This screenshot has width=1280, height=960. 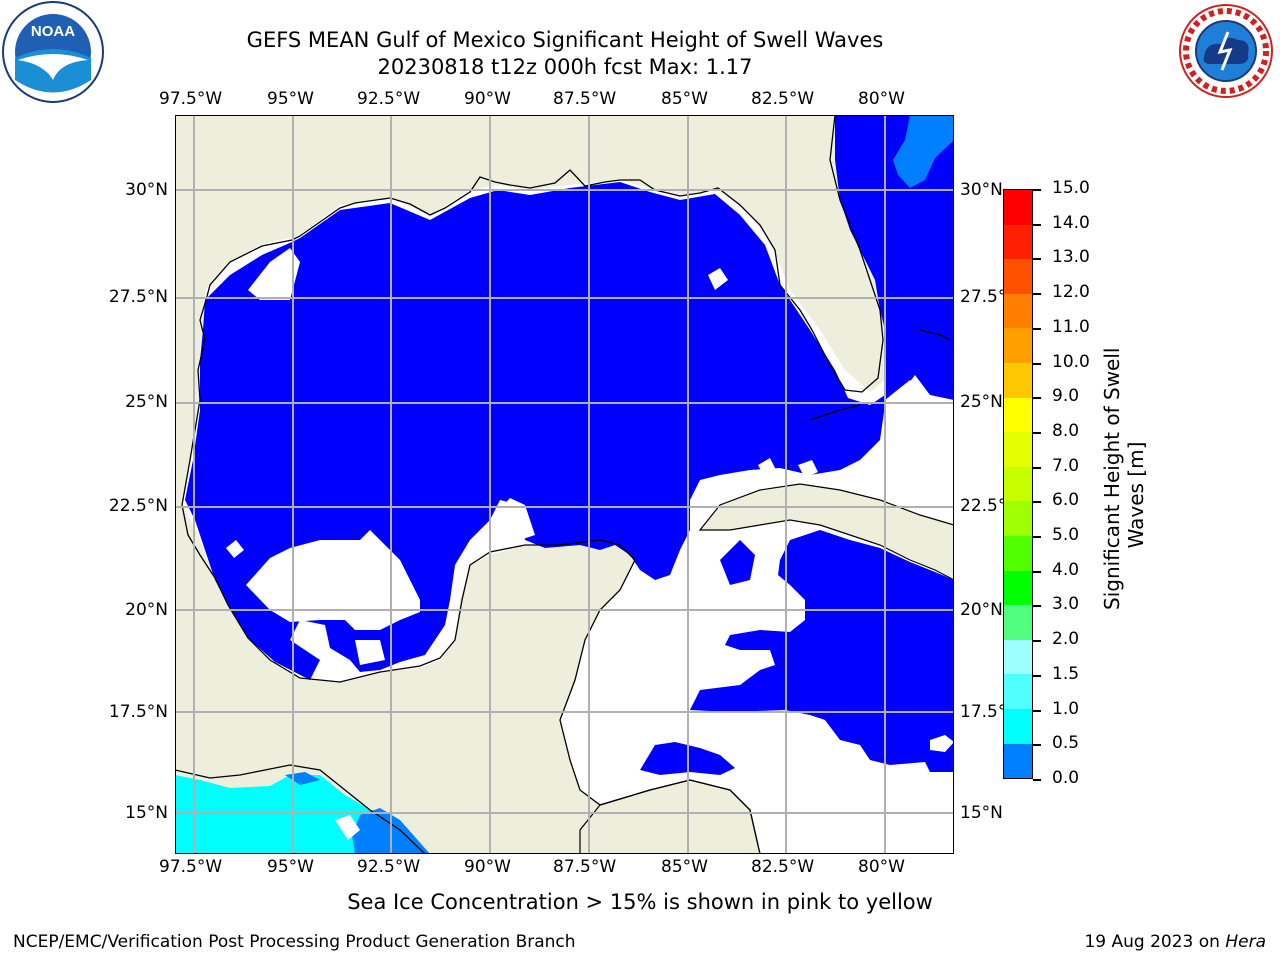 What do you see at coordinates (1071, 188) in the screenshot?
I see `colorbar-tick-label: 15.0` at bounding box center [1071, 188].